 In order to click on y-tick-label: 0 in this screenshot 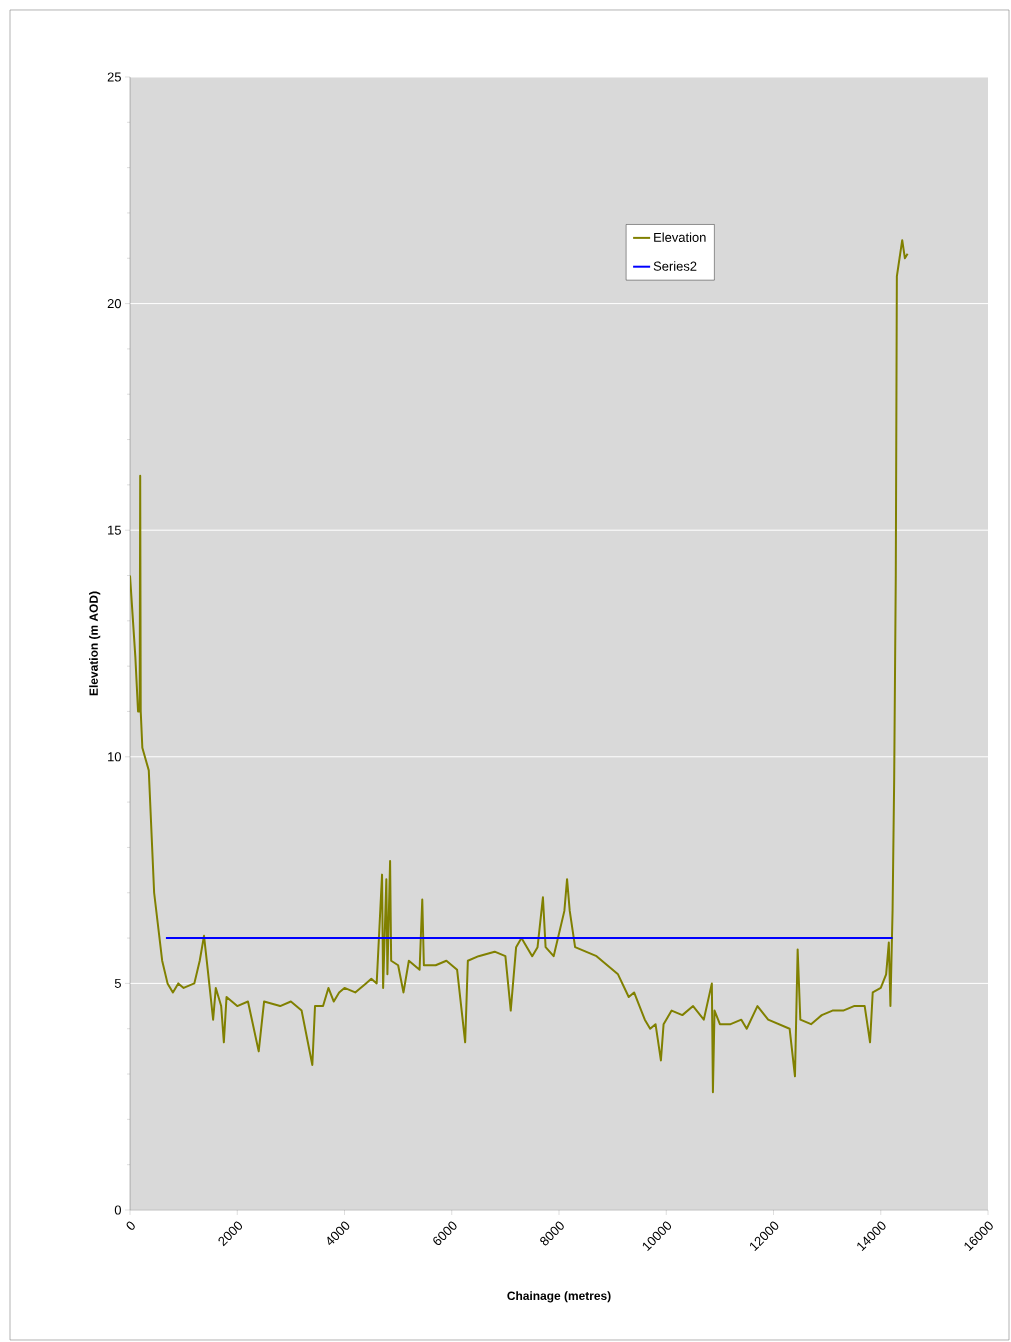, I will do `click(117, 1210)`.